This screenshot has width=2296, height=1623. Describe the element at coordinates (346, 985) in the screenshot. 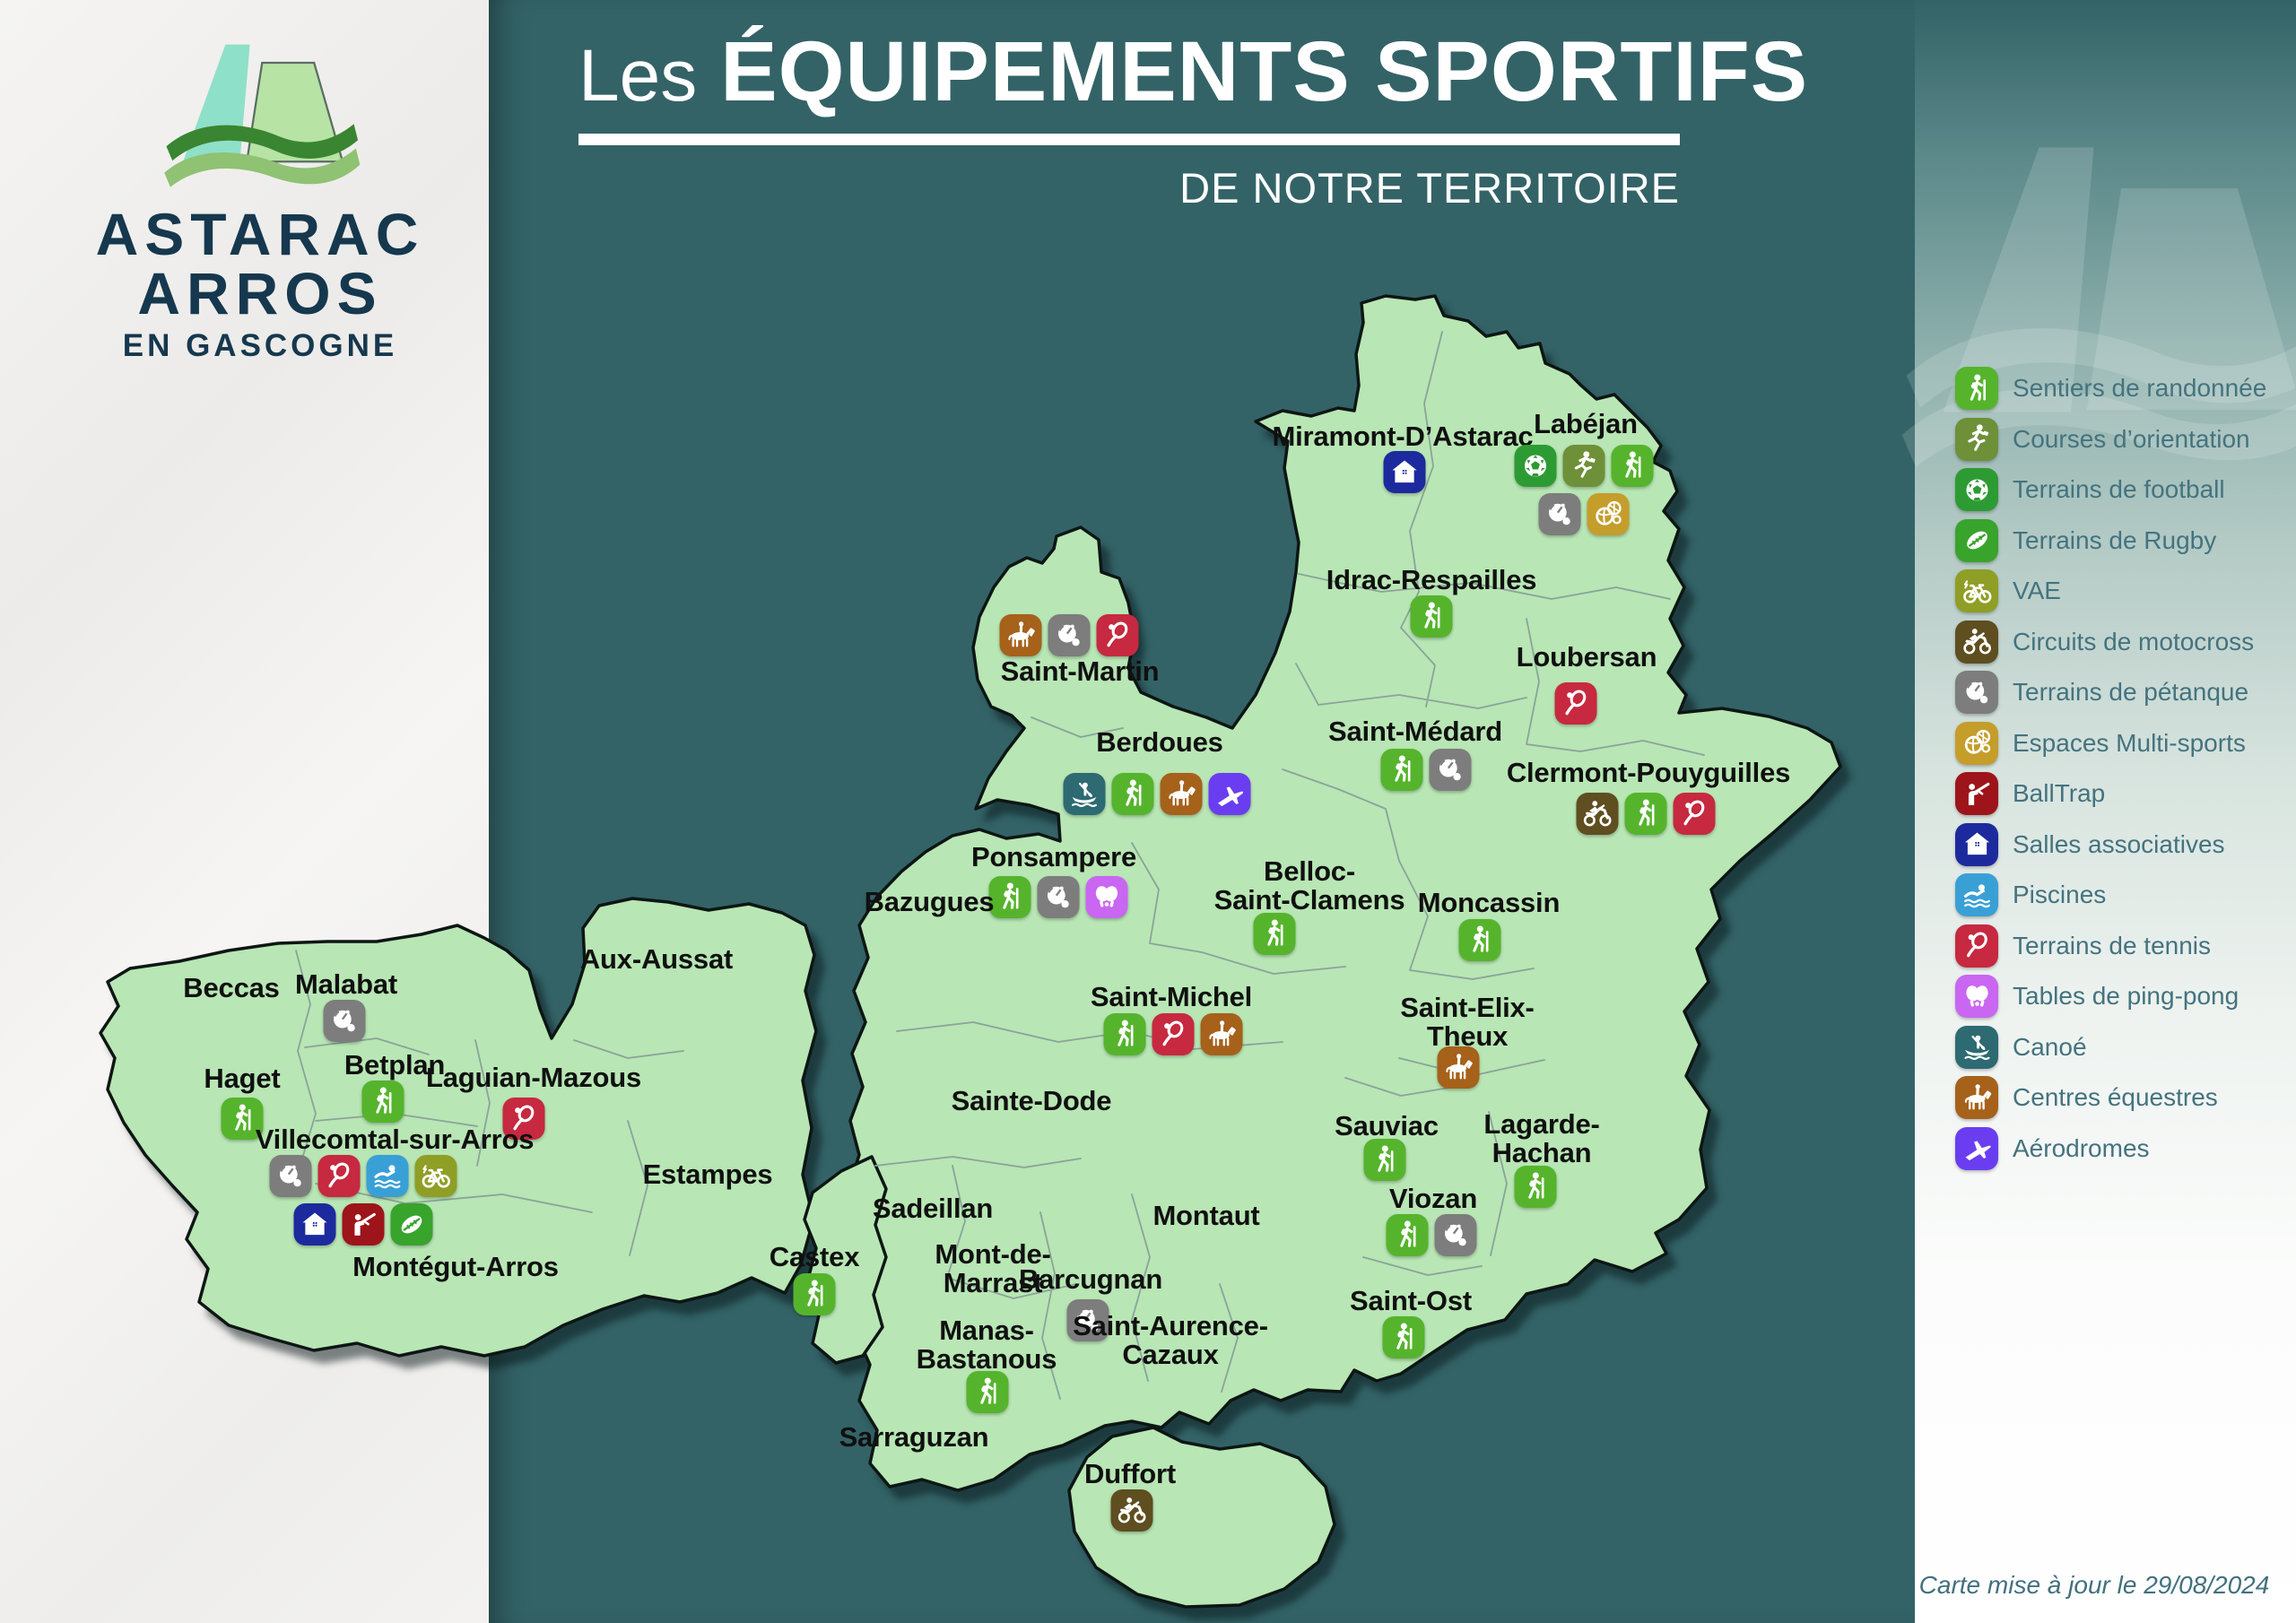

I see `commune-label-malabat: Malabat` at that location.